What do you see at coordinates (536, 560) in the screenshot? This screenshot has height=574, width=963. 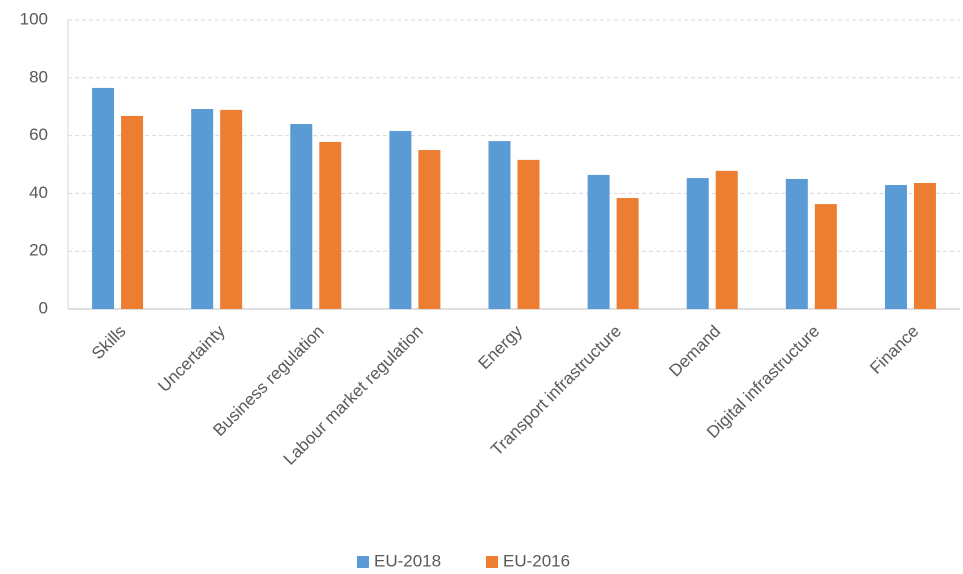 I see `legend-label: EU-2016` at bounding box center [536, 560].